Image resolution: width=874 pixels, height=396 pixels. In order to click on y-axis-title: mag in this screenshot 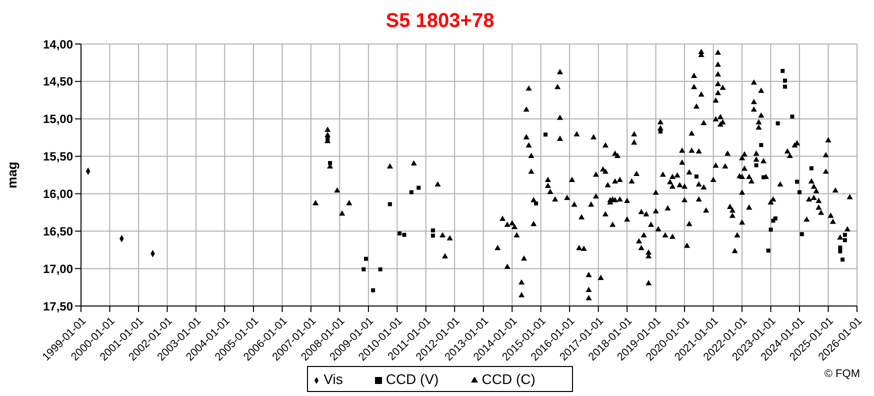, I will do `click(12, 175)`.